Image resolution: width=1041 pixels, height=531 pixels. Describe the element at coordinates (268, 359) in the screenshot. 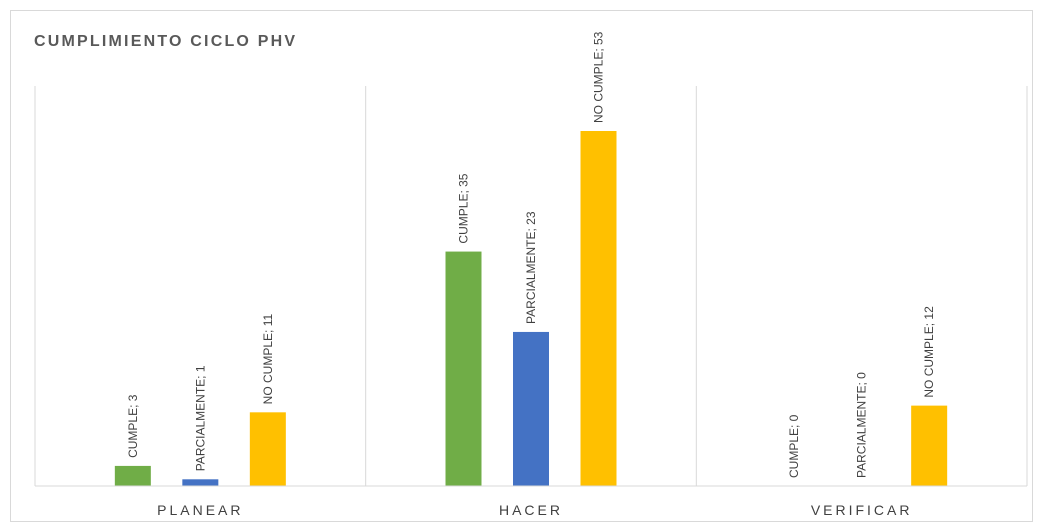

I see `data-label: NO CUMPLE; 11` at that location.